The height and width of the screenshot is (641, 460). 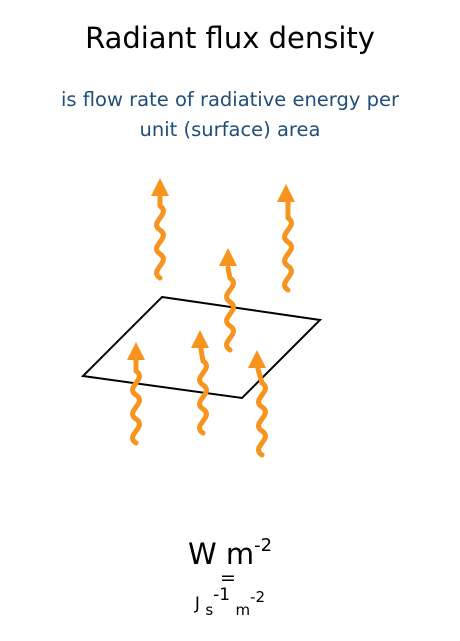 What do you see at coordinates (258, 597) in the screenshot?
I see `unit-m-exponent: -2` at bounding box center [258, 597].